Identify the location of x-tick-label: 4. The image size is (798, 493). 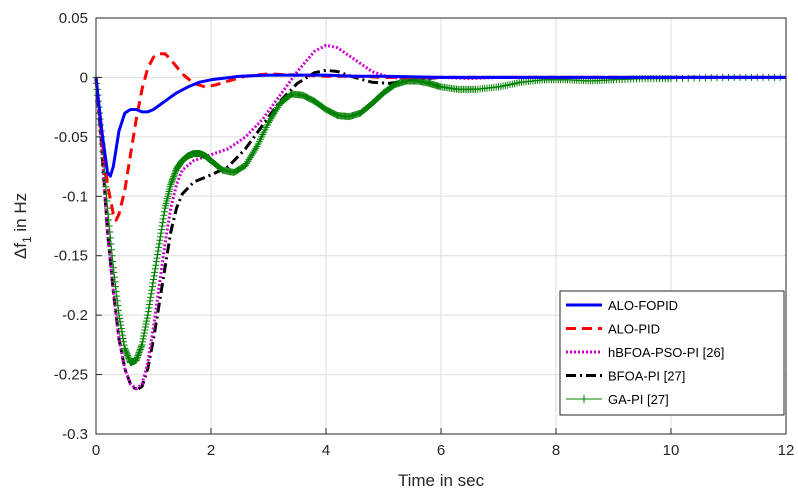
(326, 450).